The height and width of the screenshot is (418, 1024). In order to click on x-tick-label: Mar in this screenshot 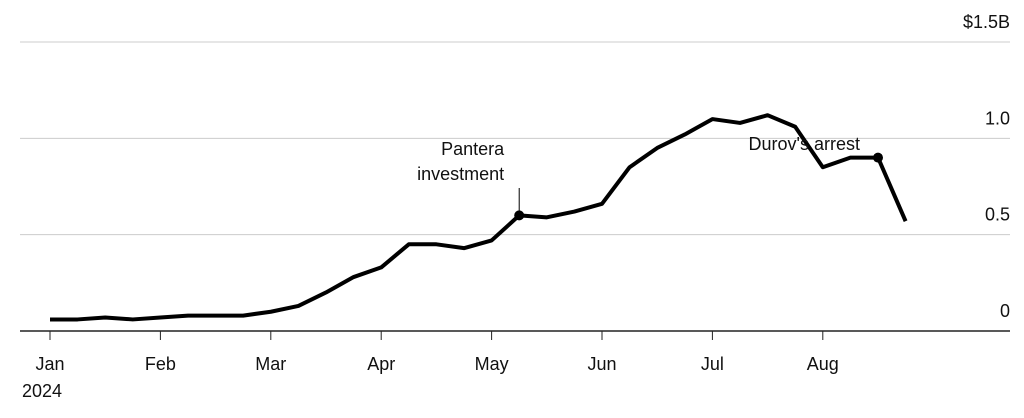, I will do `click(270, 364)`.